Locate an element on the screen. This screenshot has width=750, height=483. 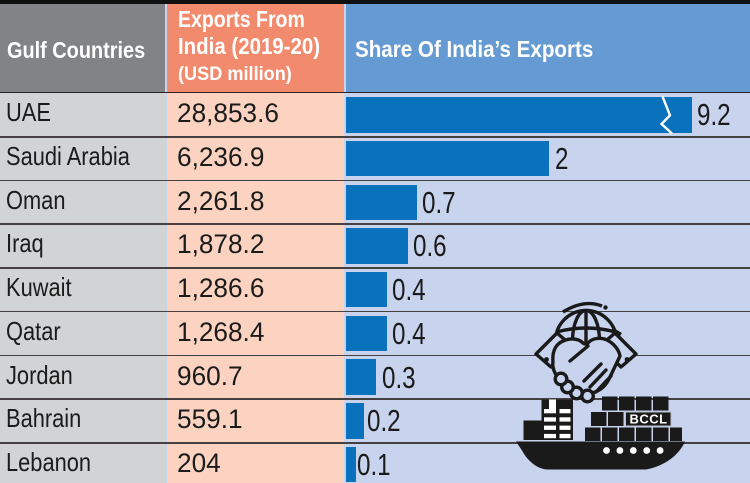
svg-text: BCCL is located at coordinates (648, 419).